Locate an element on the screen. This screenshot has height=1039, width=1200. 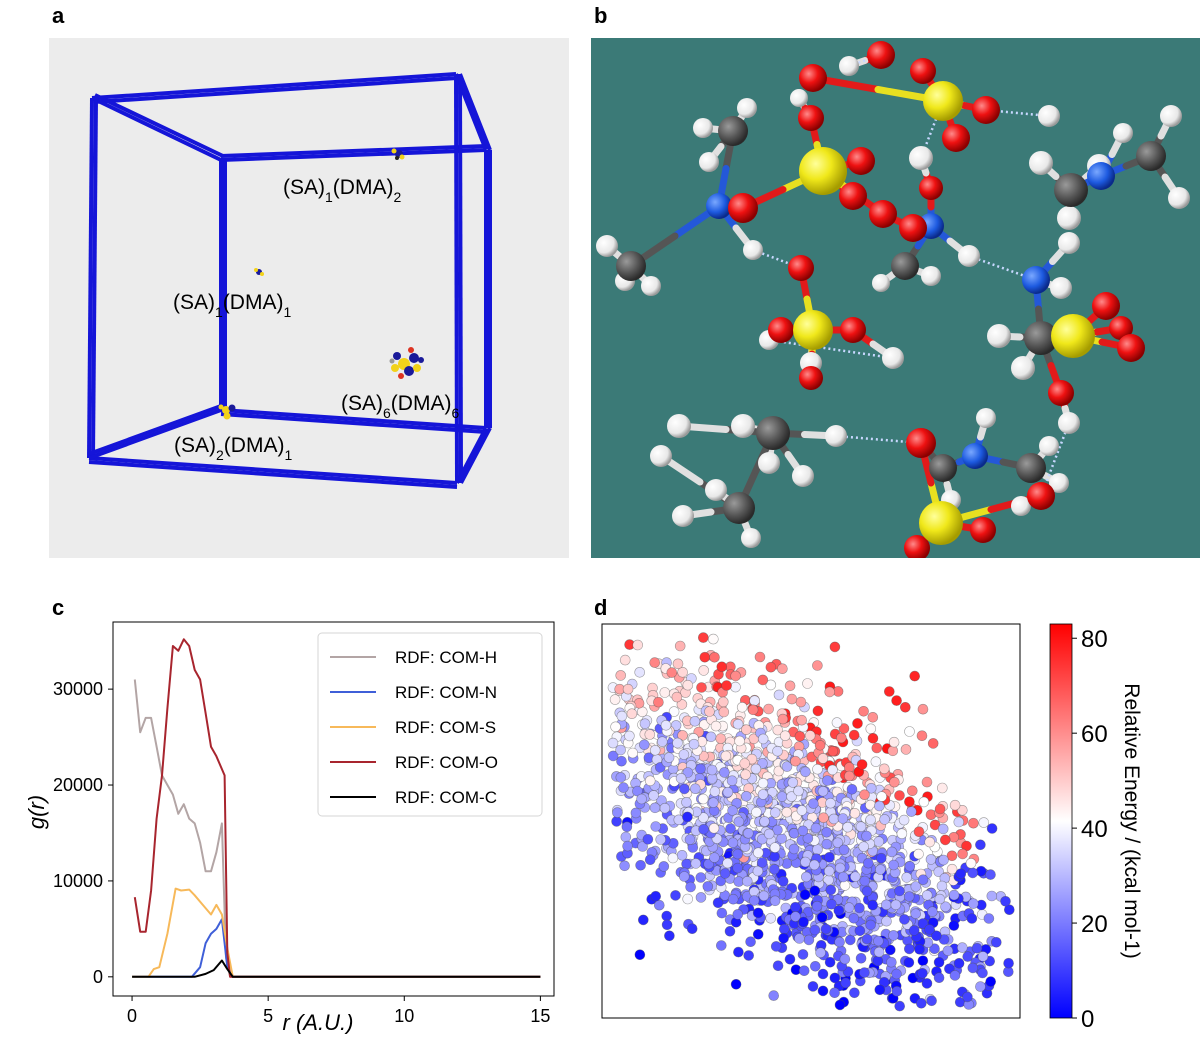
panel-label-b: b is located at coordinates (601, 15).